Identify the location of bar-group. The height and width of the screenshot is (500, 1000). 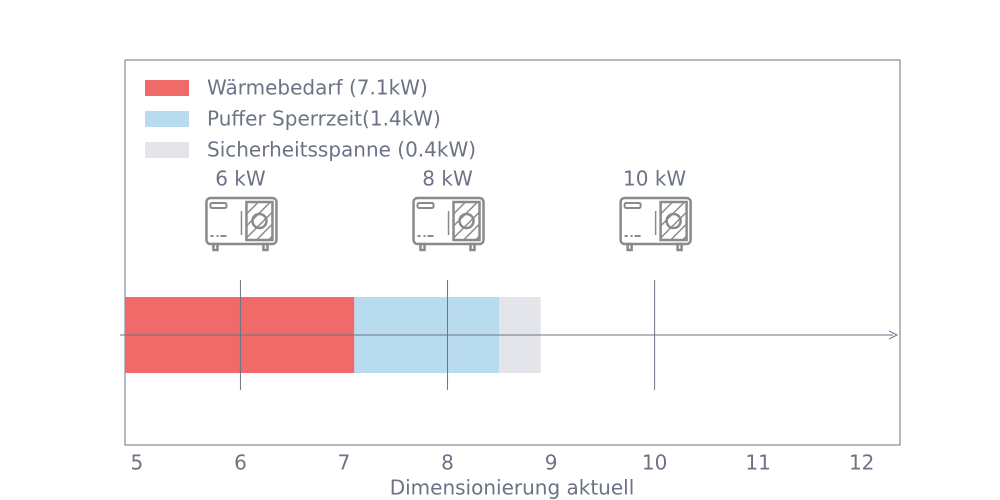
(333, 335).